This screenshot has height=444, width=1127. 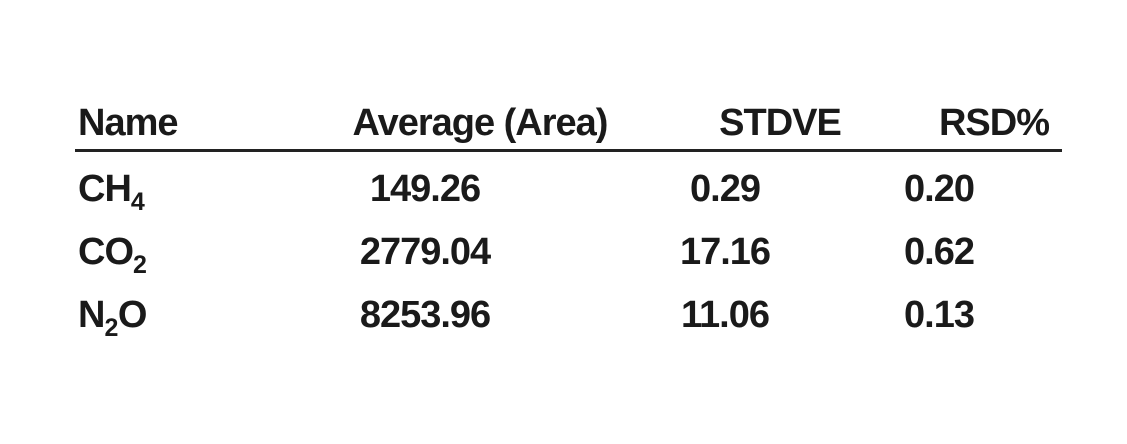 What do you see at coordinates (480, 123) in the screenshot?
I see `column-header-average-area: Average (Area)` at bounding box center [480, 123].